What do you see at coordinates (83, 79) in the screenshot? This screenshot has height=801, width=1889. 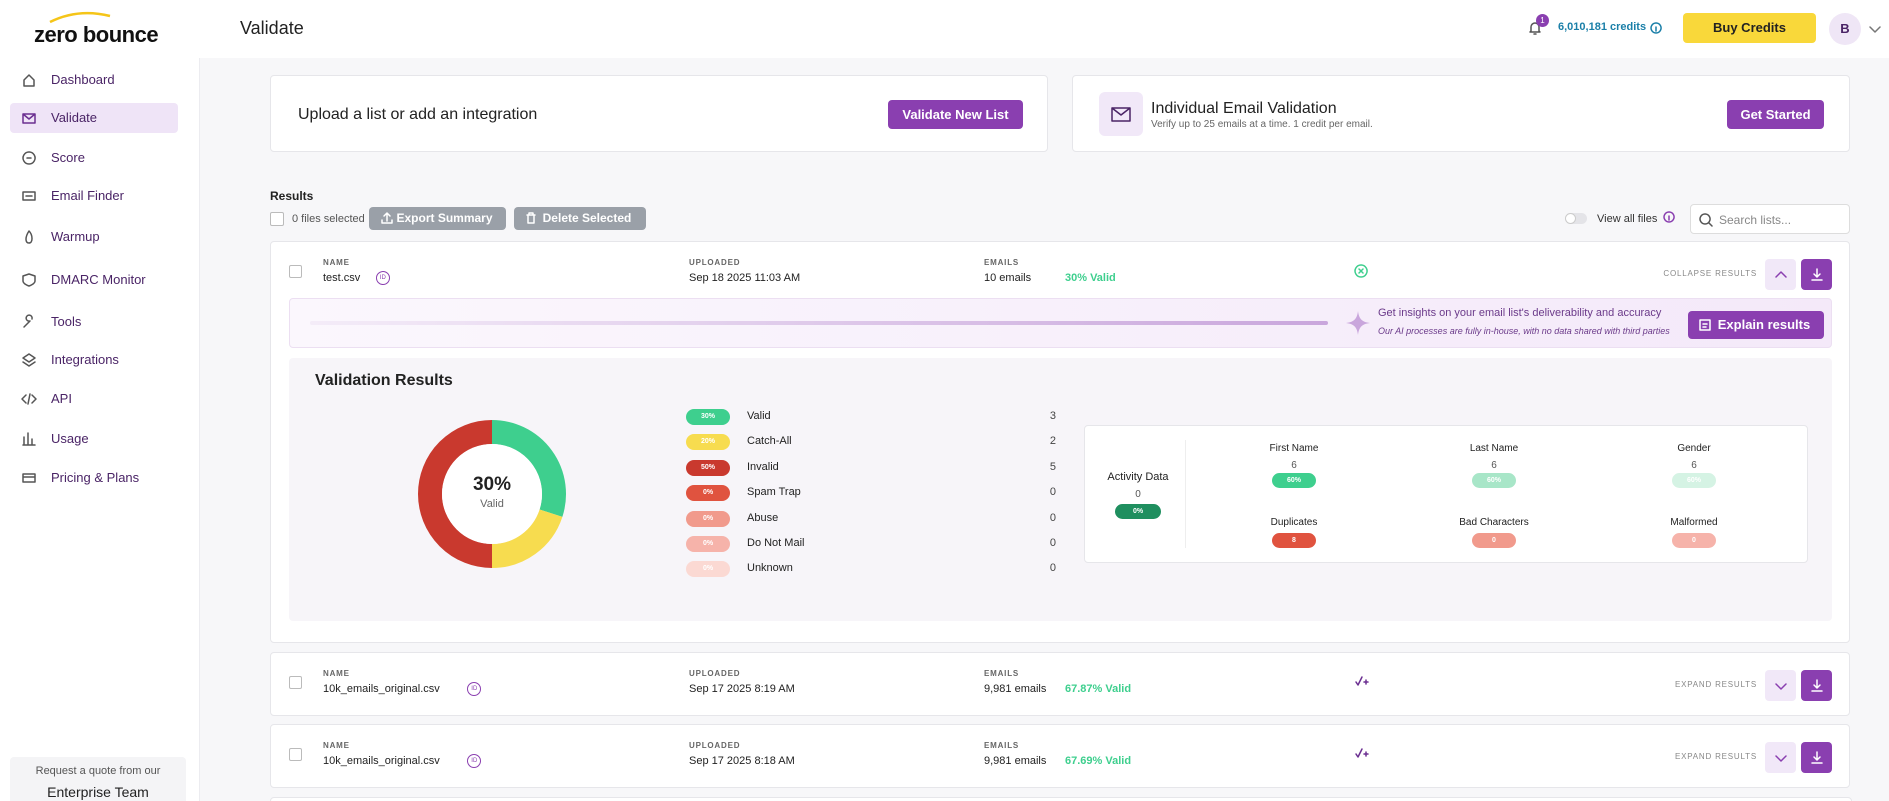 I see `nav-item: Dashboard` at bounding box center [83, 79].